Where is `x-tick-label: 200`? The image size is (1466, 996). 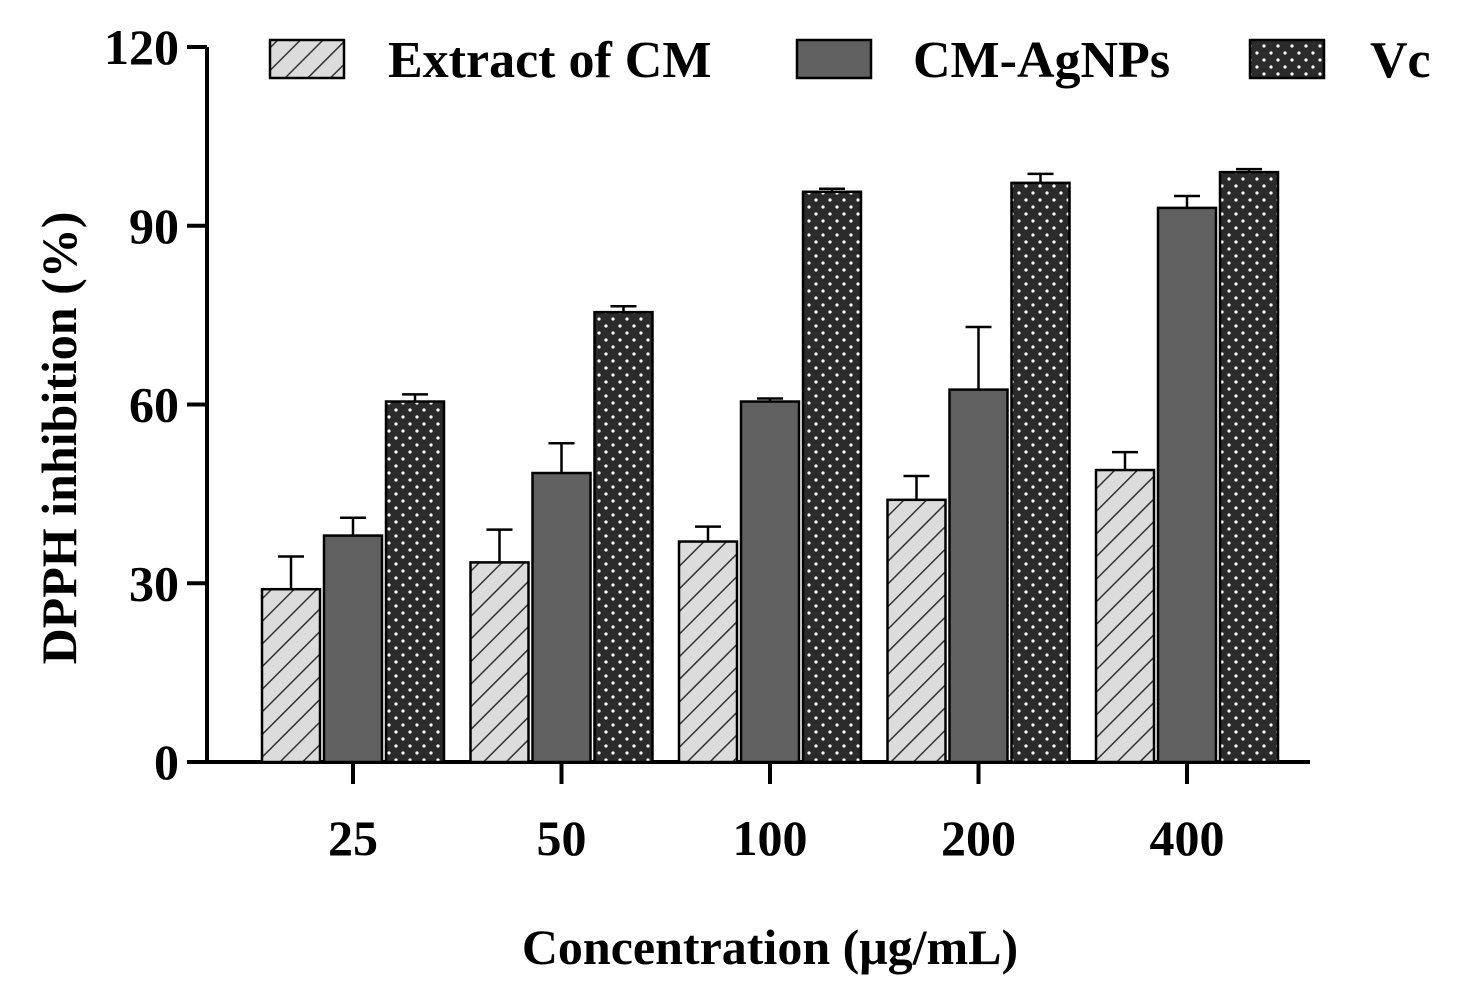
x-tick-label: 200 is located at coordinates (978, 838).